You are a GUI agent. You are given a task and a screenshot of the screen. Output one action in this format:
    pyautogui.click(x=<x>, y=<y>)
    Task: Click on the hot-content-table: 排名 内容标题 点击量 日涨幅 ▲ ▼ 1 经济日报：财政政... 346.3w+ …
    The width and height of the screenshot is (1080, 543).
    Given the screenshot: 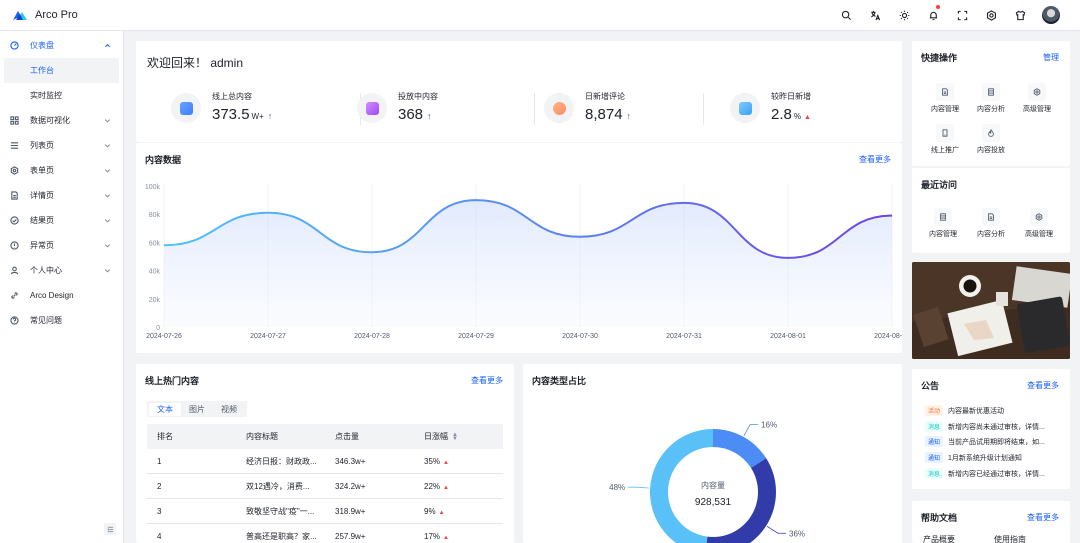 What is the action you would take?
    pyautogui.click(x=325, y=483)
    